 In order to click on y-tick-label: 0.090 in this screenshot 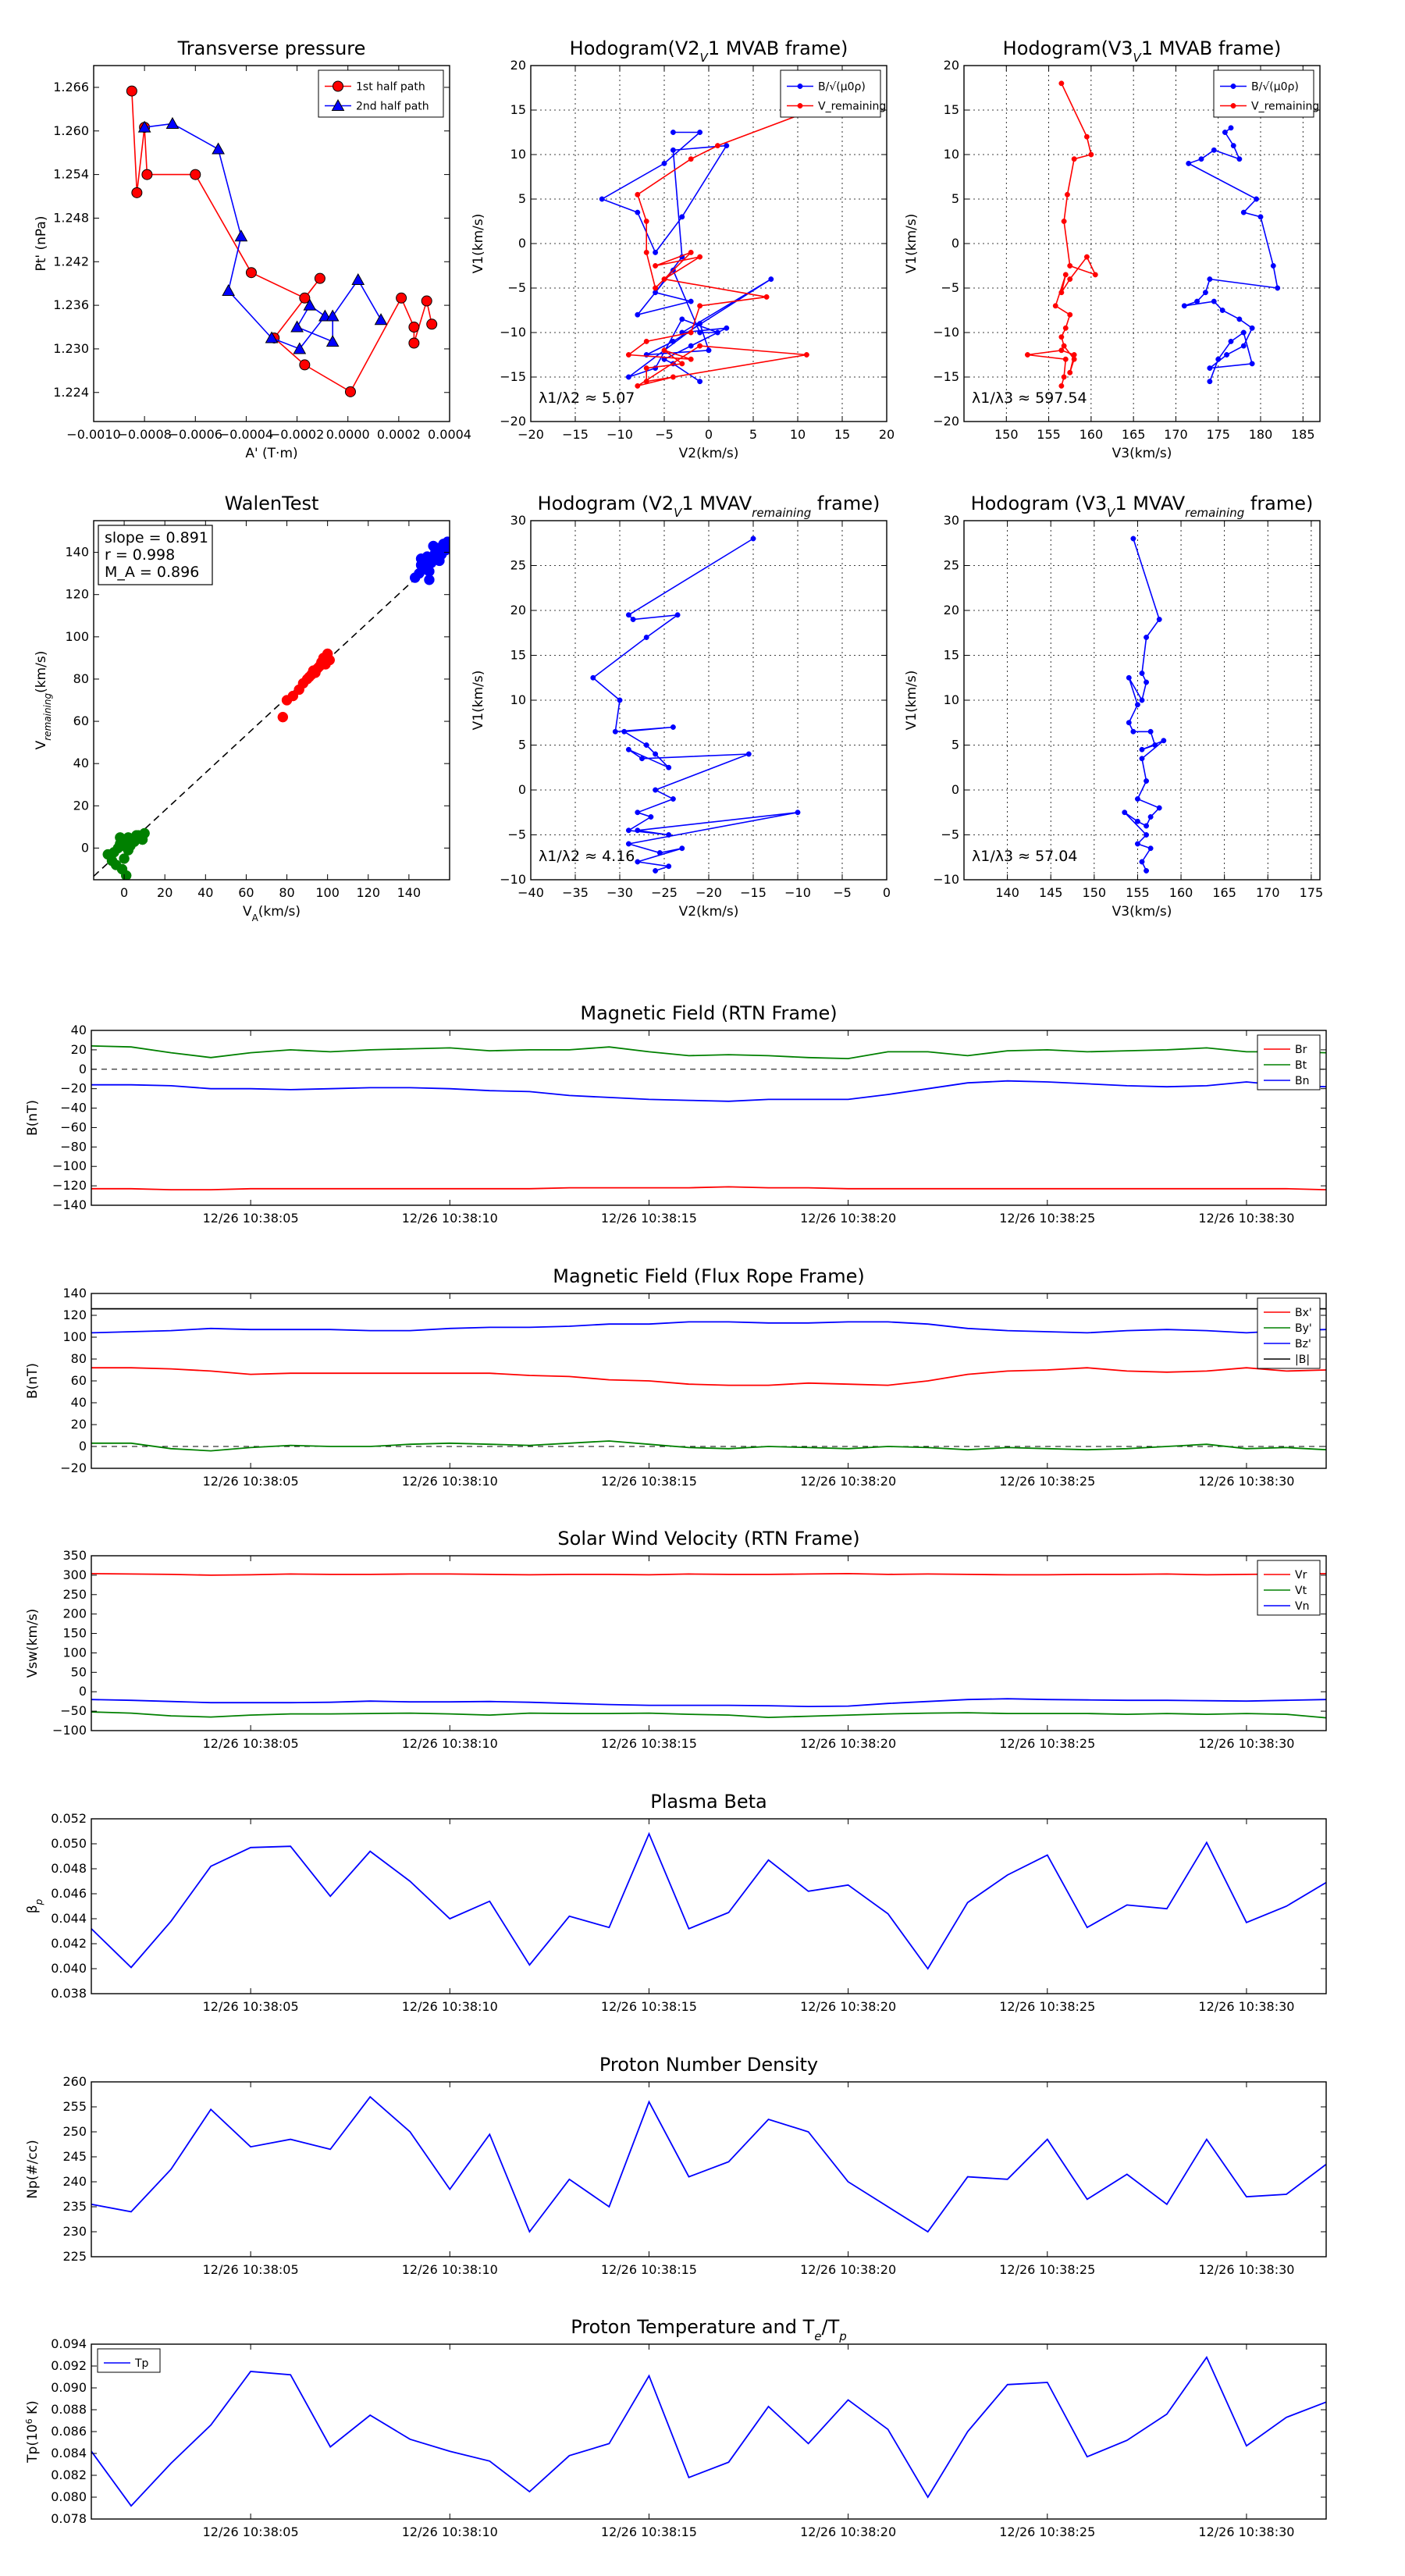, I will do `click(69, 2387)`.